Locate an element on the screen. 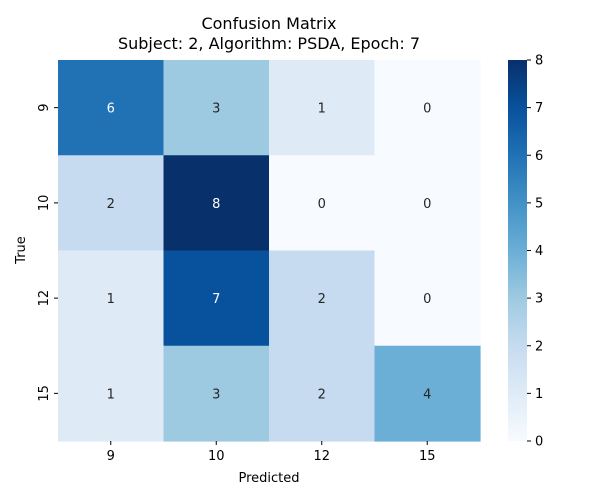 Image resolution: width=600 pixels, height=500 pixels. x-axis-label: Predicted is located at coordinates (268, 478).